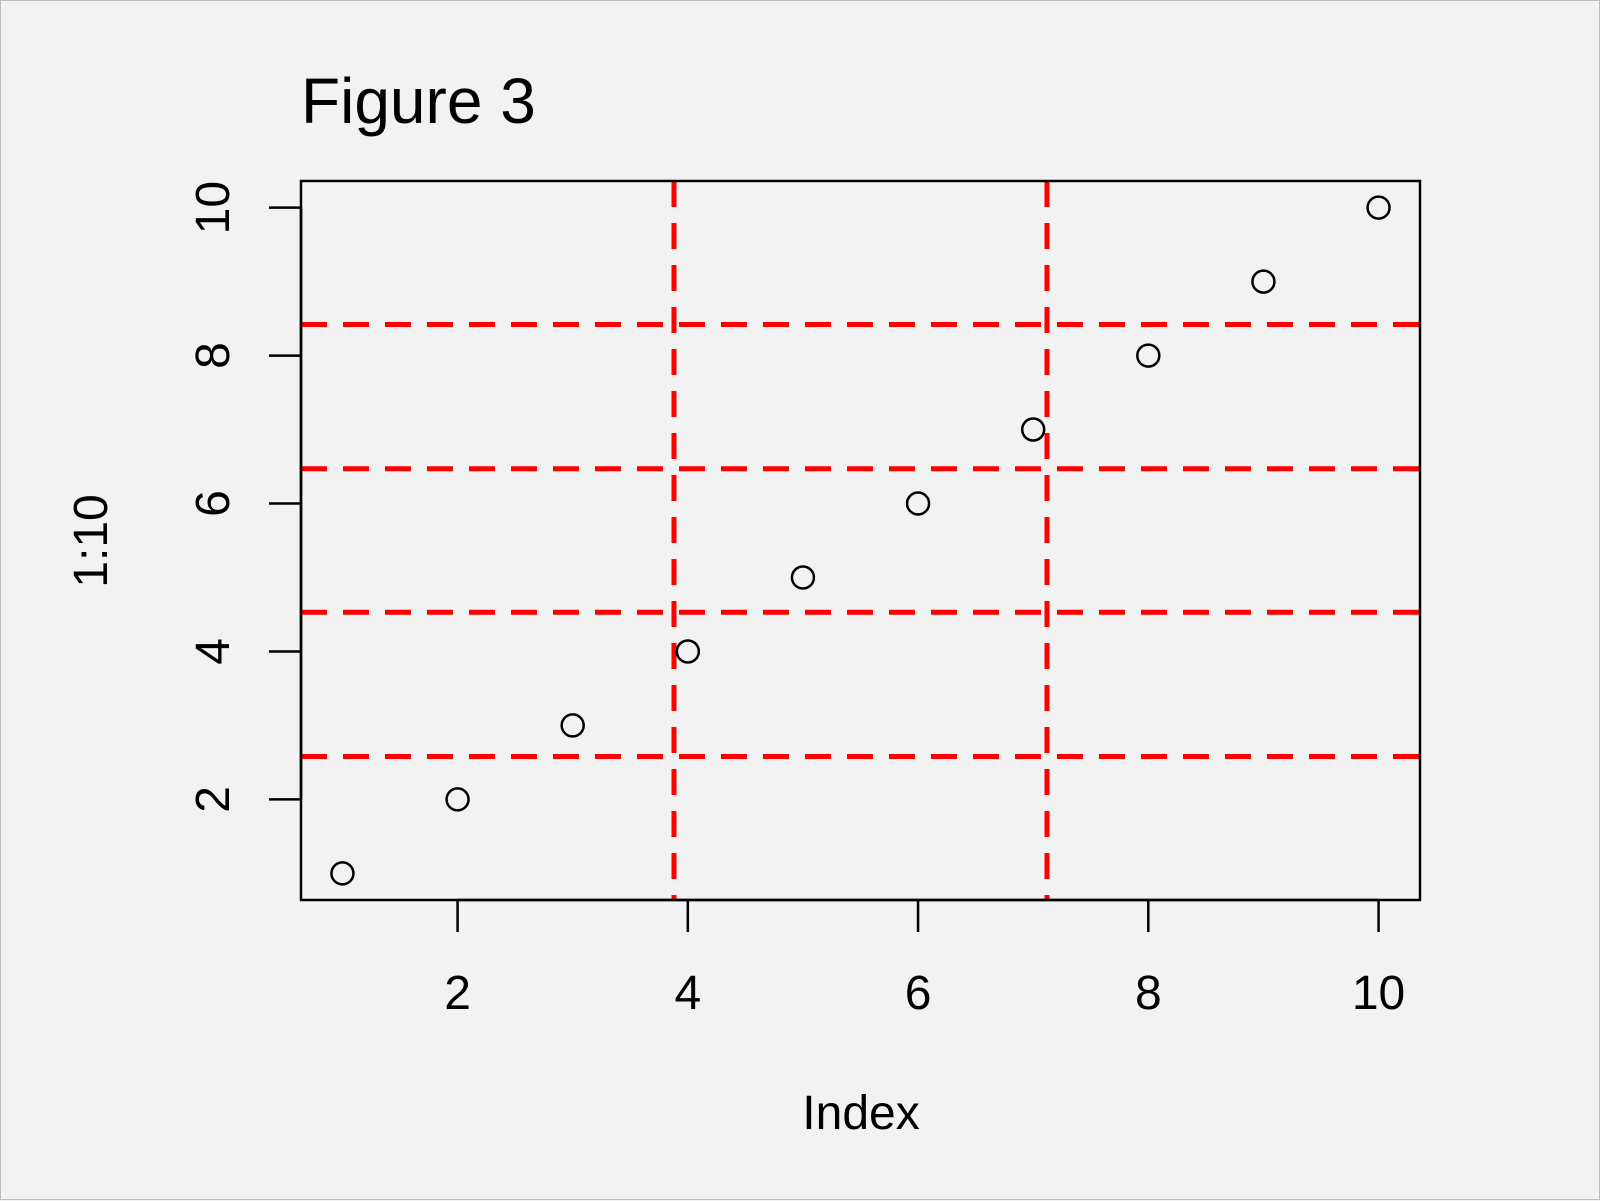 Image resolution: width=1600 pixels, height=1201 pixels. I want to click on y-tick-label: 8, so click(213, 355).